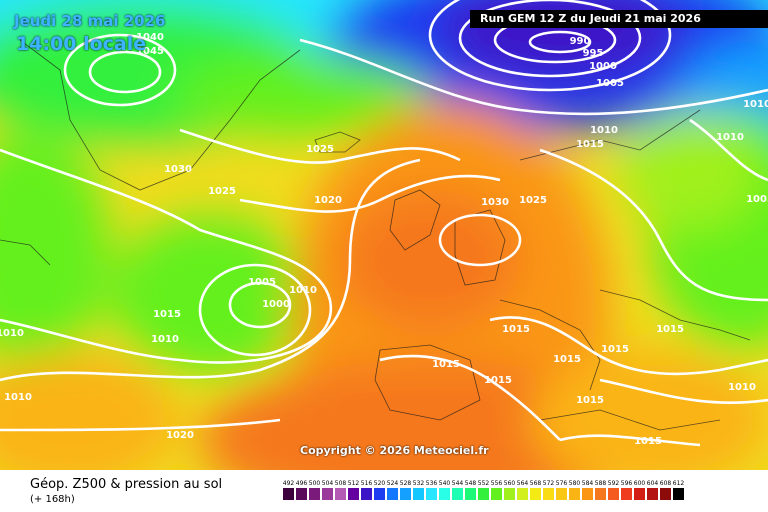 The image size is (768, 512). Describe the element at coordinates (327, 483) in the screenshot. I see `legend-label: 504` at that location.